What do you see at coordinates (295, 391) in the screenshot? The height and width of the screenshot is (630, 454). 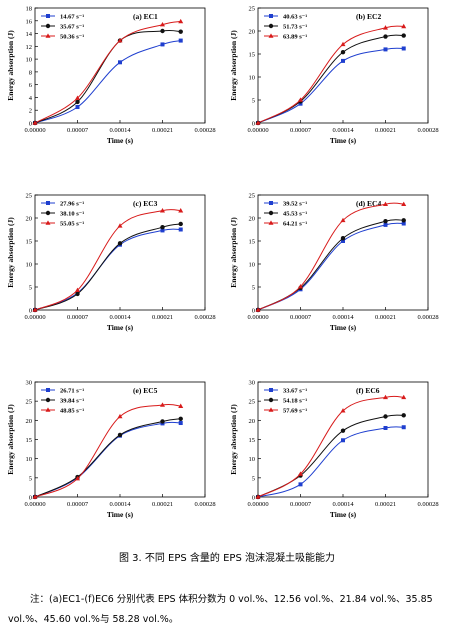 I see `legend-entry: 33.67 s⁻¹` at bounding box center [295, 391].